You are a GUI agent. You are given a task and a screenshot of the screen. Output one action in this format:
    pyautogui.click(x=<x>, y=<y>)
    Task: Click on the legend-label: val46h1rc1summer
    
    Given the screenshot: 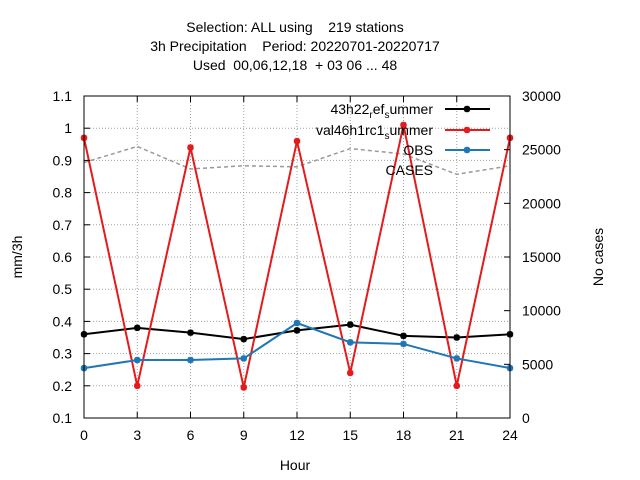 What is the action you would take?
    pyautogui.click(x=374, y=132)
    